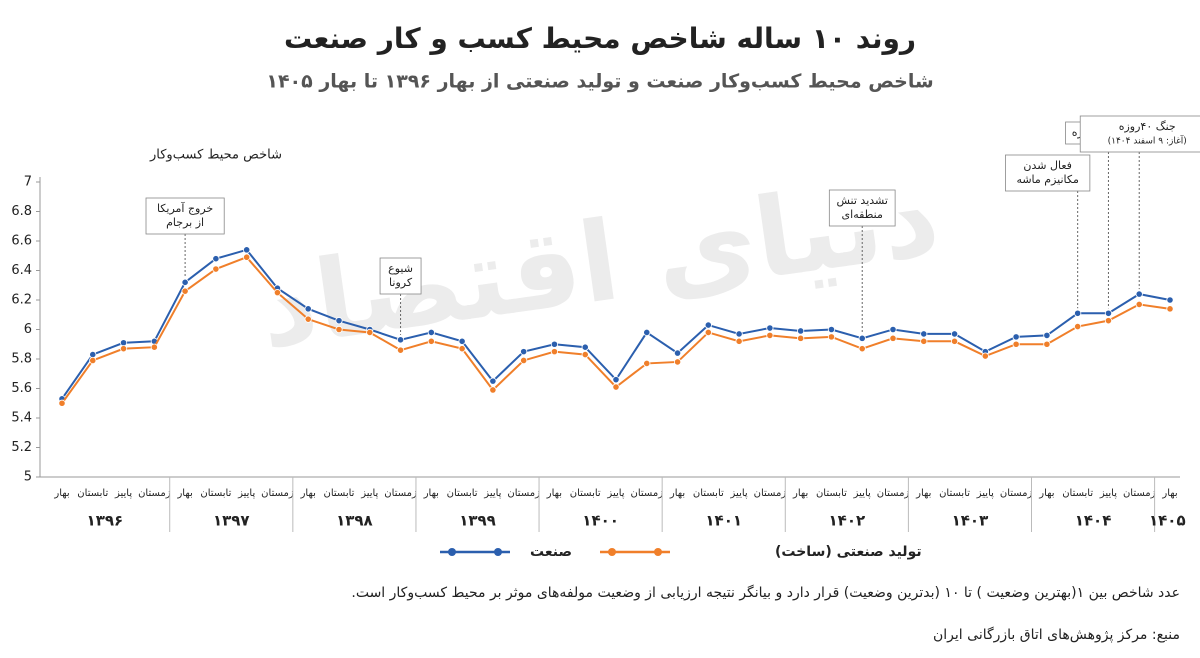 The image size is (1200, 658). Describe the element at coordinates (970, 521) in the screenshot. I see `year-label: ۱۴۰۳` at that location.